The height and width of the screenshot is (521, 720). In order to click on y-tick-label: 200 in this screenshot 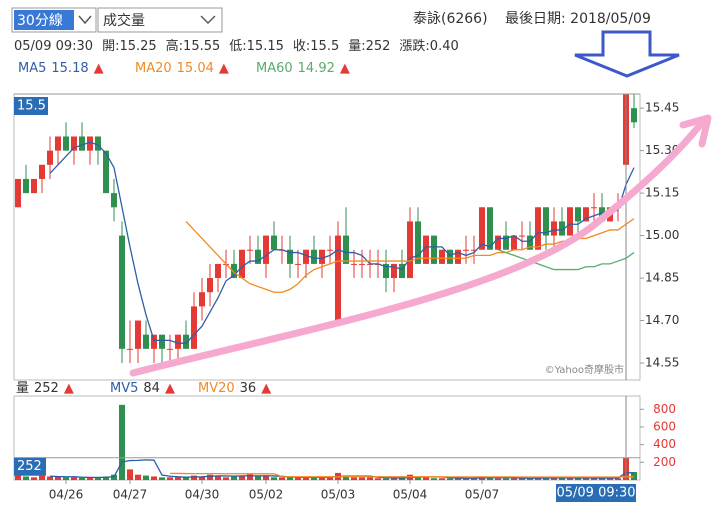, I will do `click(664, 462)`.